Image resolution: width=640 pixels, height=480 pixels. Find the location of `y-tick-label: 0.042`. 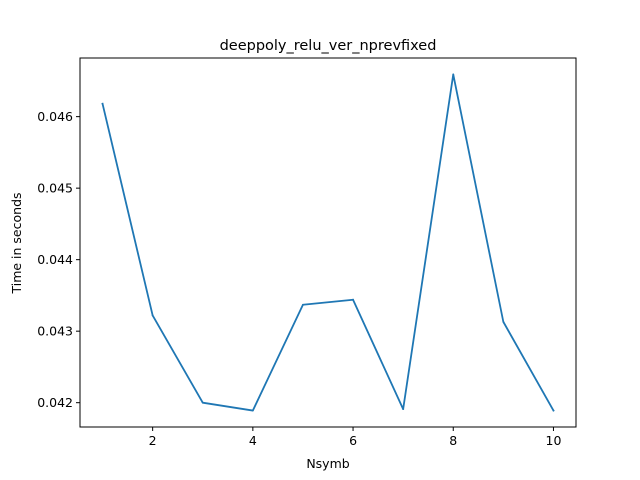

y-tick-label: 0.042 is located at coordinates (55, 402).